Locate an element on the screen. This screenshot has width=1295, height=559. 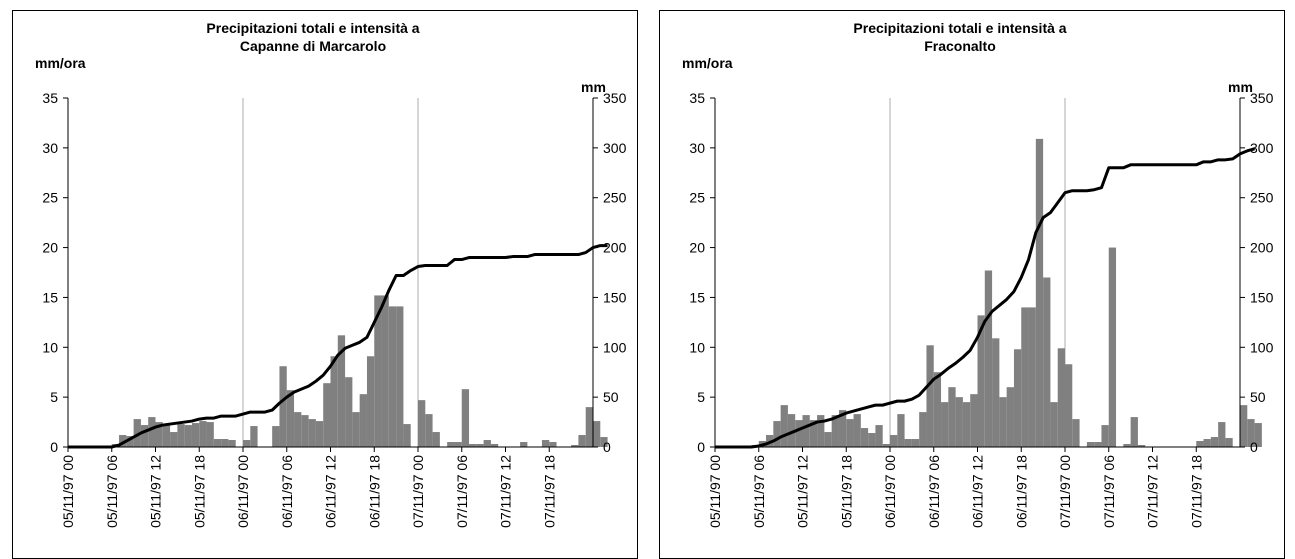
x-tick-label: 05/11/97 06 is located at coordinates (112, 491).